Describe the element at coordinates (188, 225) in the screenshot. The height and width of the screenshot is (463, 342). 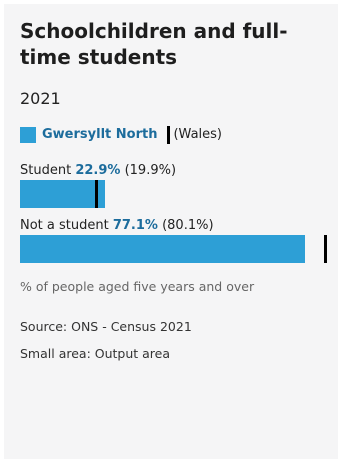
I see `comparison-value-label: (80.1%)` at that location.